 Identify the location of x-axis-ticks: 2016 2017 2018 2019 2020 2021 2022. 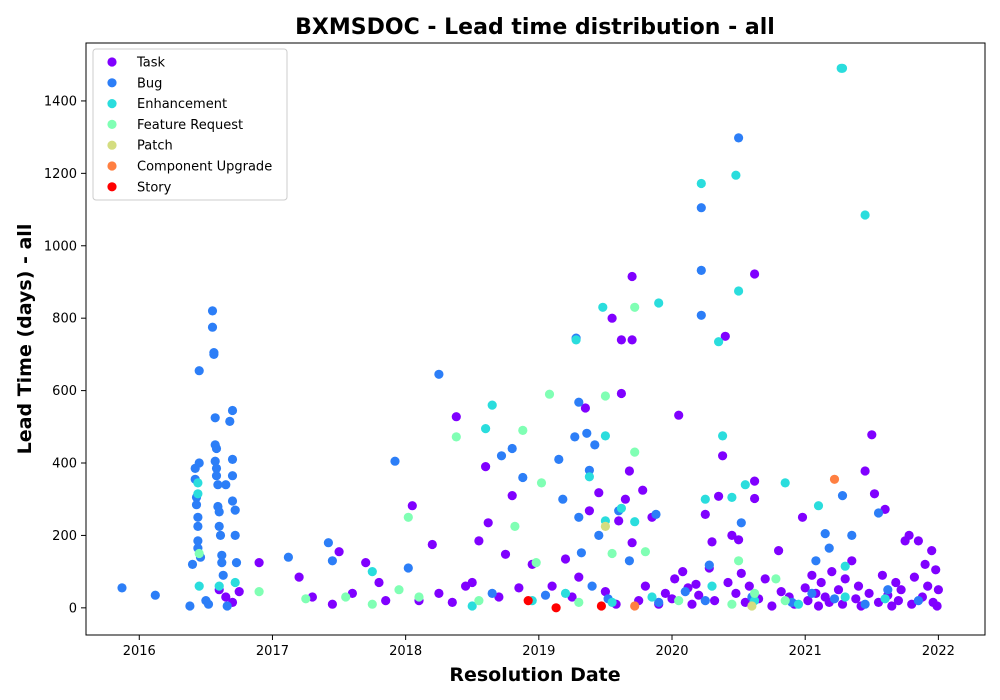
(539, 647).